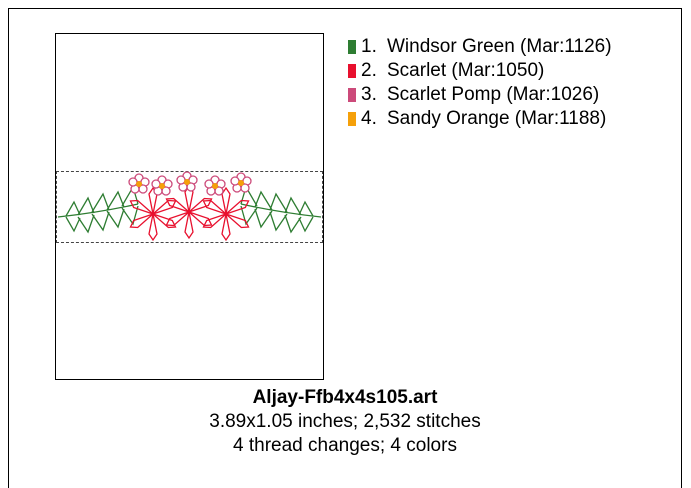 The width and height of the screenshot is (691, 488). I want to click on legend-item: 2. Scarlet (Mar:1050), so click(480, 71).